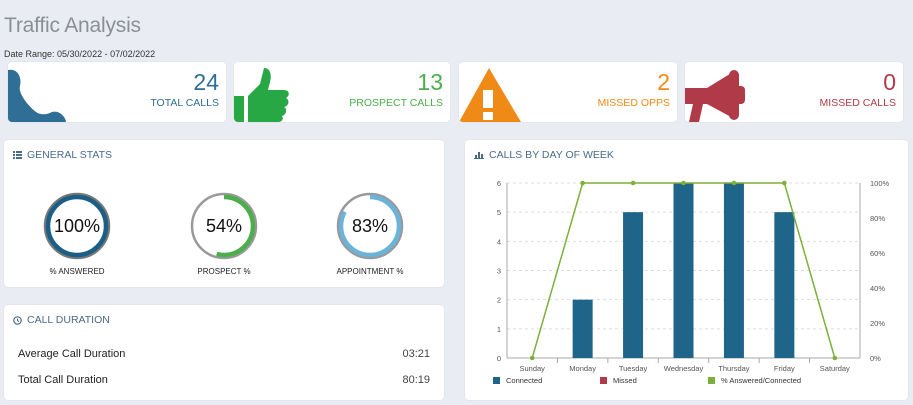 The width and height of the screenshot is (913, 405). Describe the element at coordinates (734, 368) in the screenshot. I see `x-tick-label: Thursday` at that location.